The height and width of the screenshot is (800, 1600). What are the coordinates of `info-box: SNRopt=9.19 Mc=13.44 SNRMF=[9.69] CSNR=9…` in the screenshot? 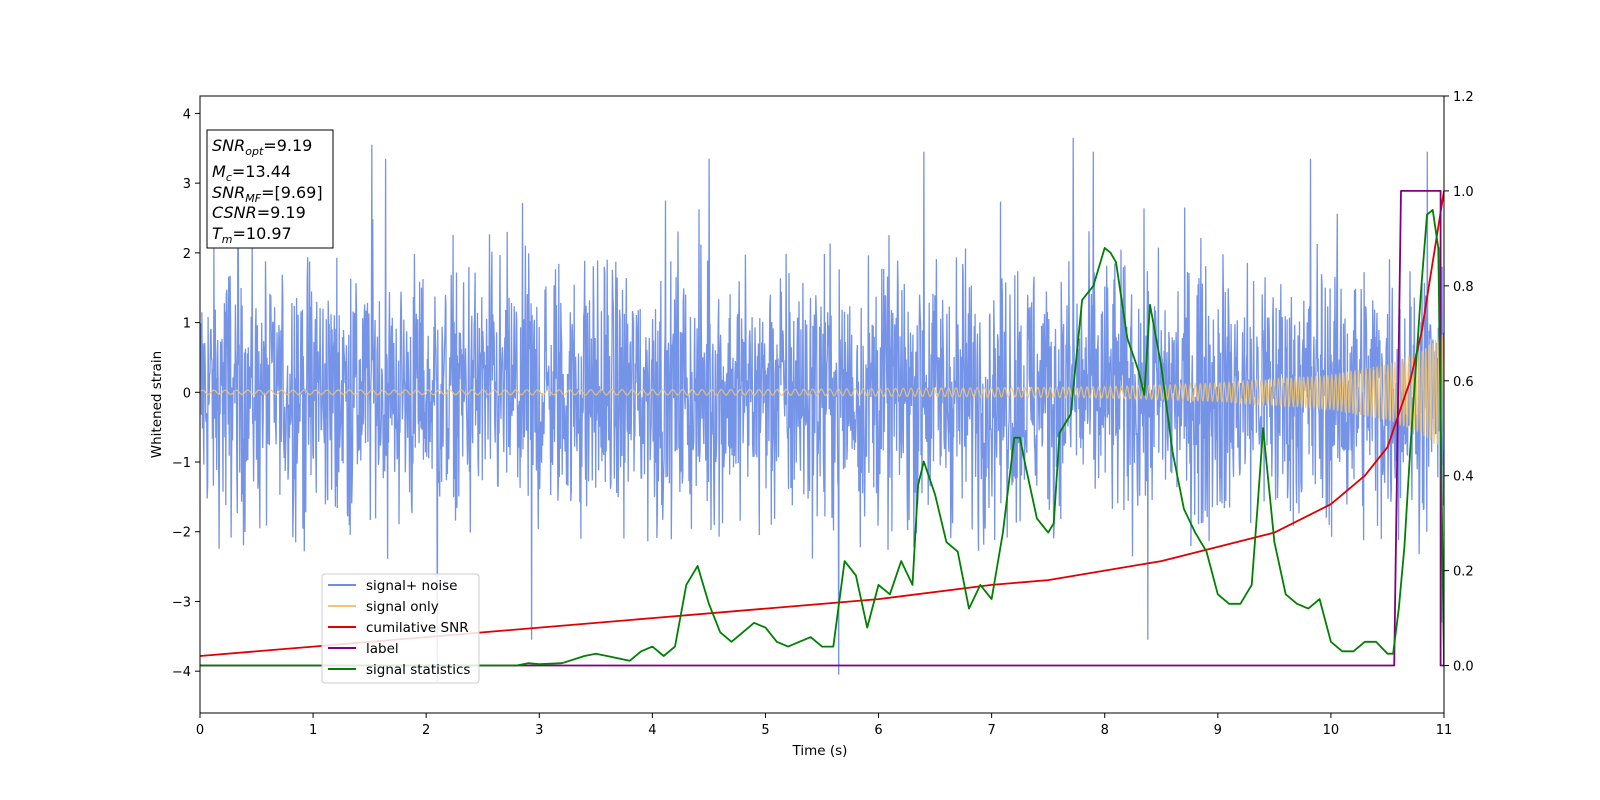 It's located at (270, 189).